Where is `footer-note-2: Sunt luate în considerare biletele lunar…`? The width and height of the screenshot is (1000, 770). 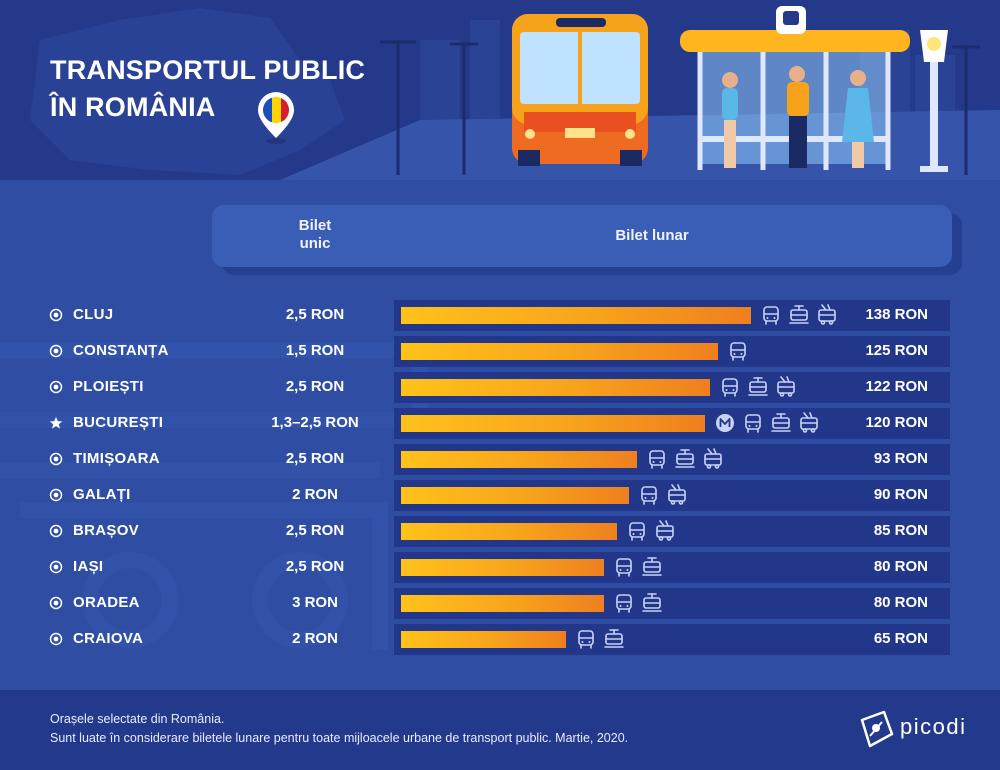
footer-note-2: Sunt luate în considerare biletele lunar… is located at coordinates (339, 738).